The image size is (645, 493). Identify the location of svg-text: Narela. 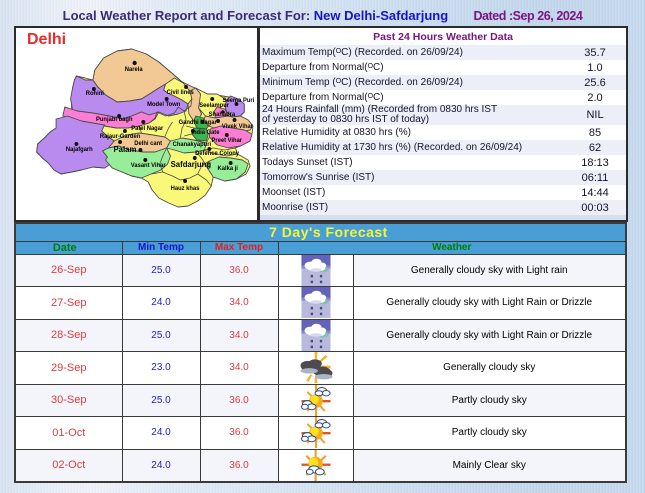
(134, 70).